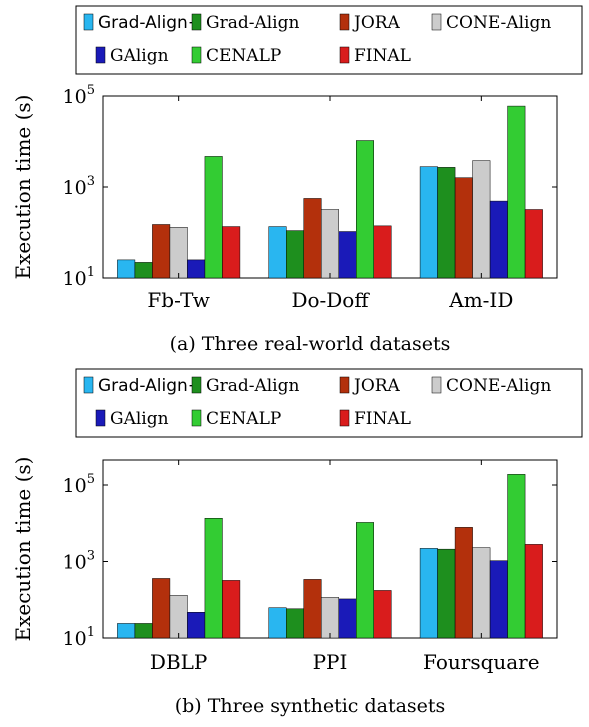 Image resolution: width=589 pixels, height=727 pixels. What do you see at coordinates (330, 300) in the screenshot?
I see `x-tick-label: Do-Doff` at bounding box center [330, 300].